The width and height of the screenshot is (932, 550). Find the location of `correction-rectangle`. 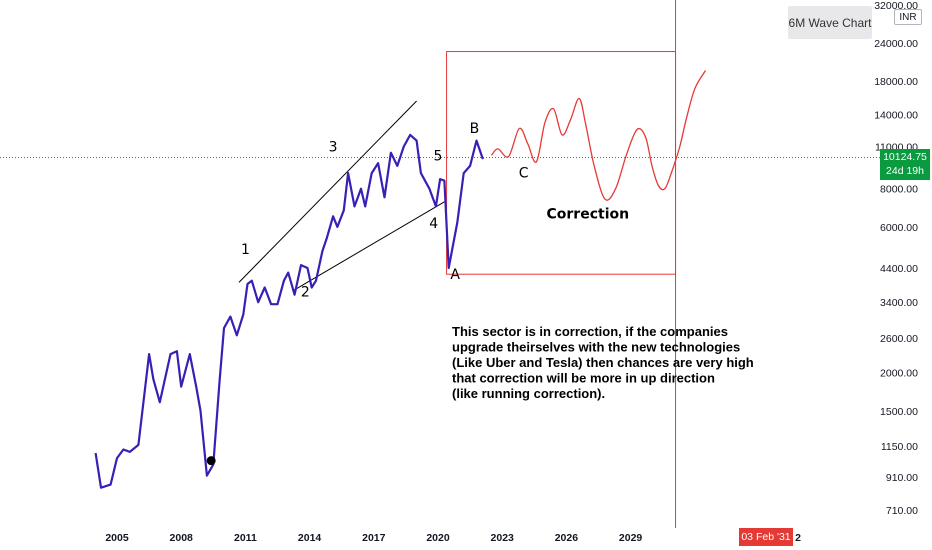

correction-rectangle is located at coordinates (561, 163).